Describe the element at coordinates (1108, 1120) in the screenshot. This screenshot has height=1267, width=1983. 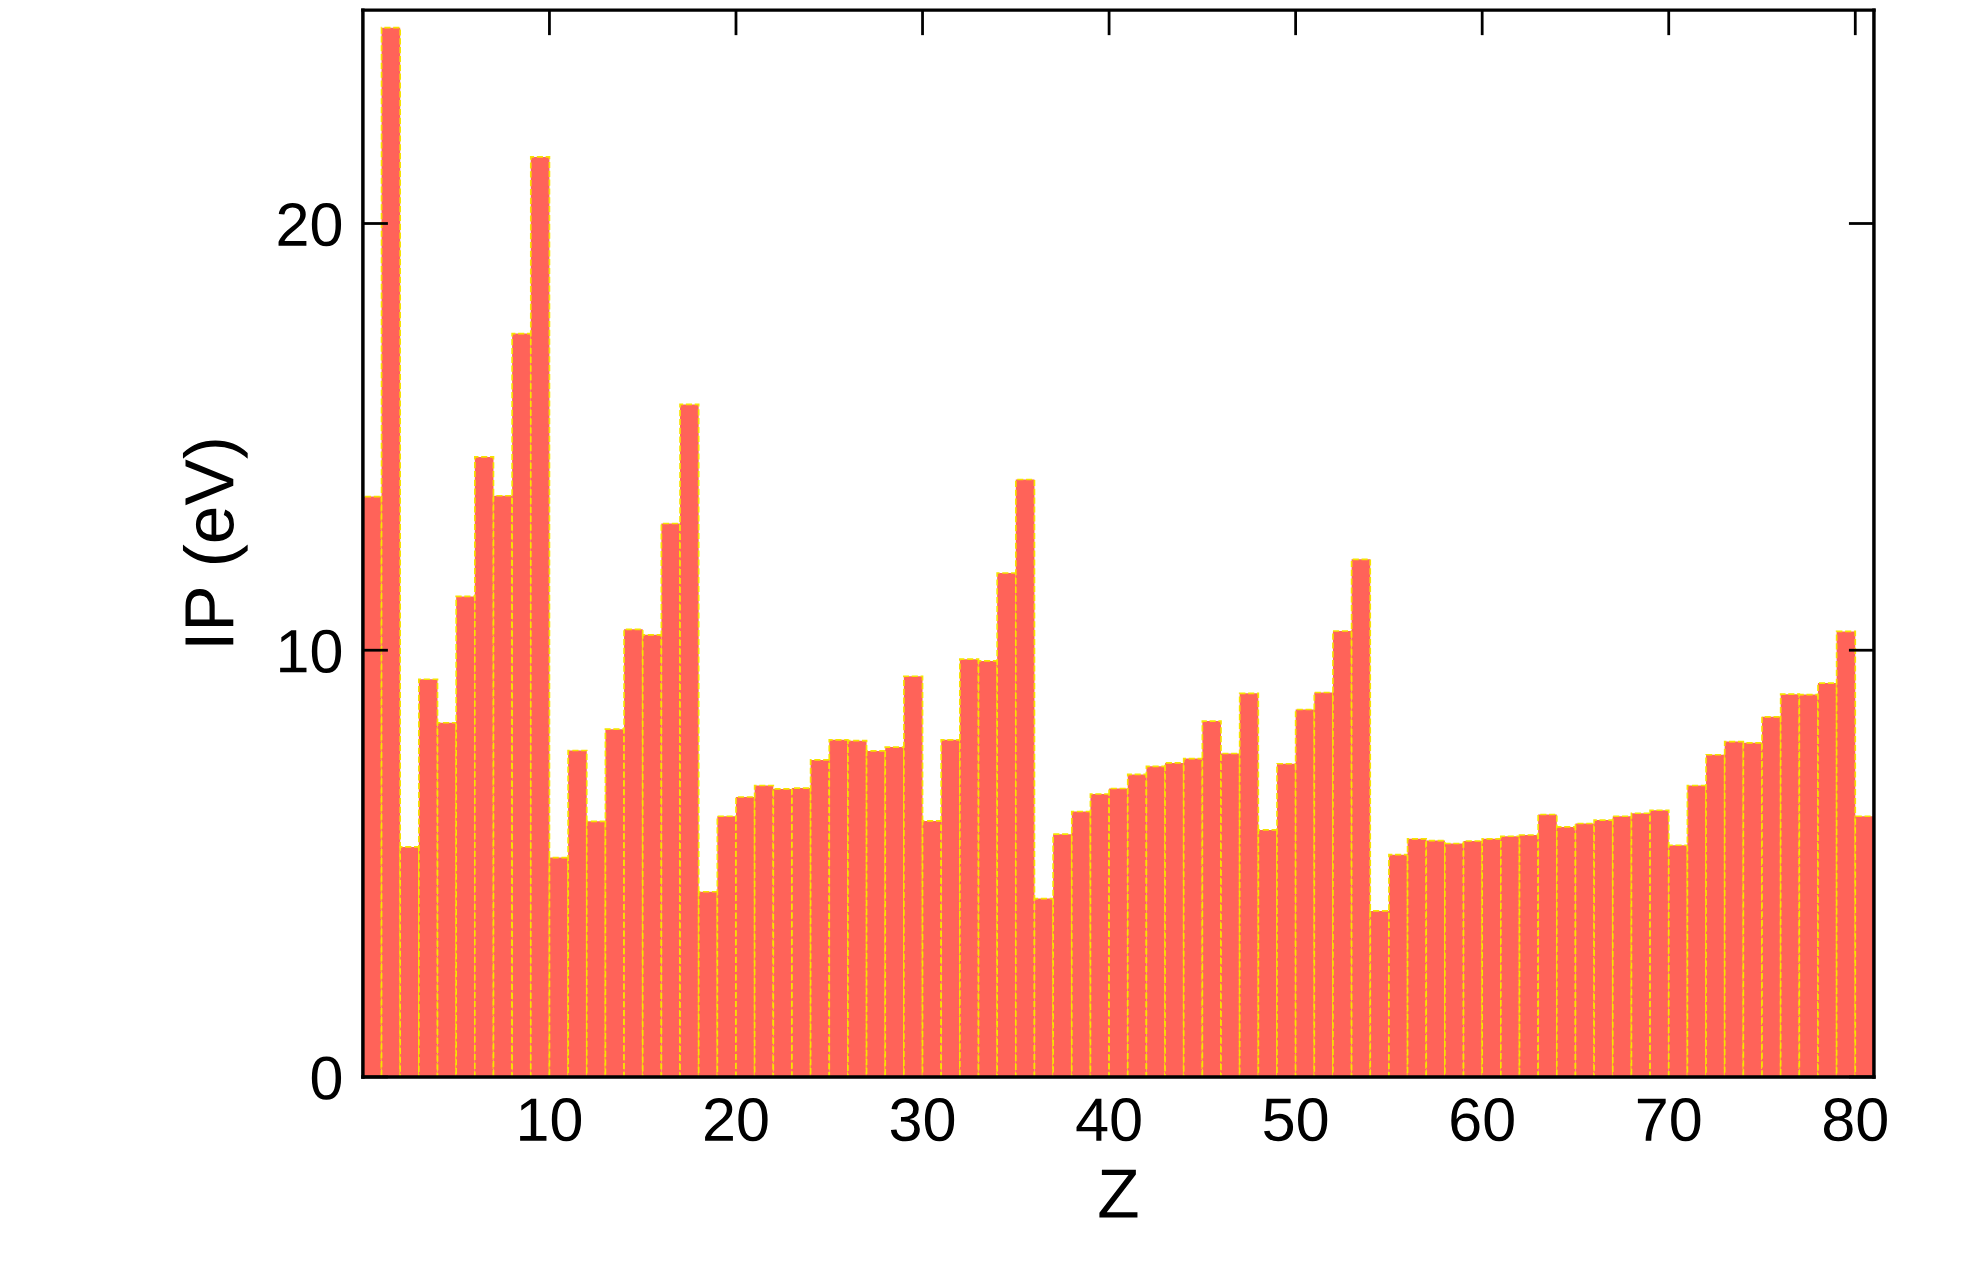
I see `x-tick-label: 40` at that location.